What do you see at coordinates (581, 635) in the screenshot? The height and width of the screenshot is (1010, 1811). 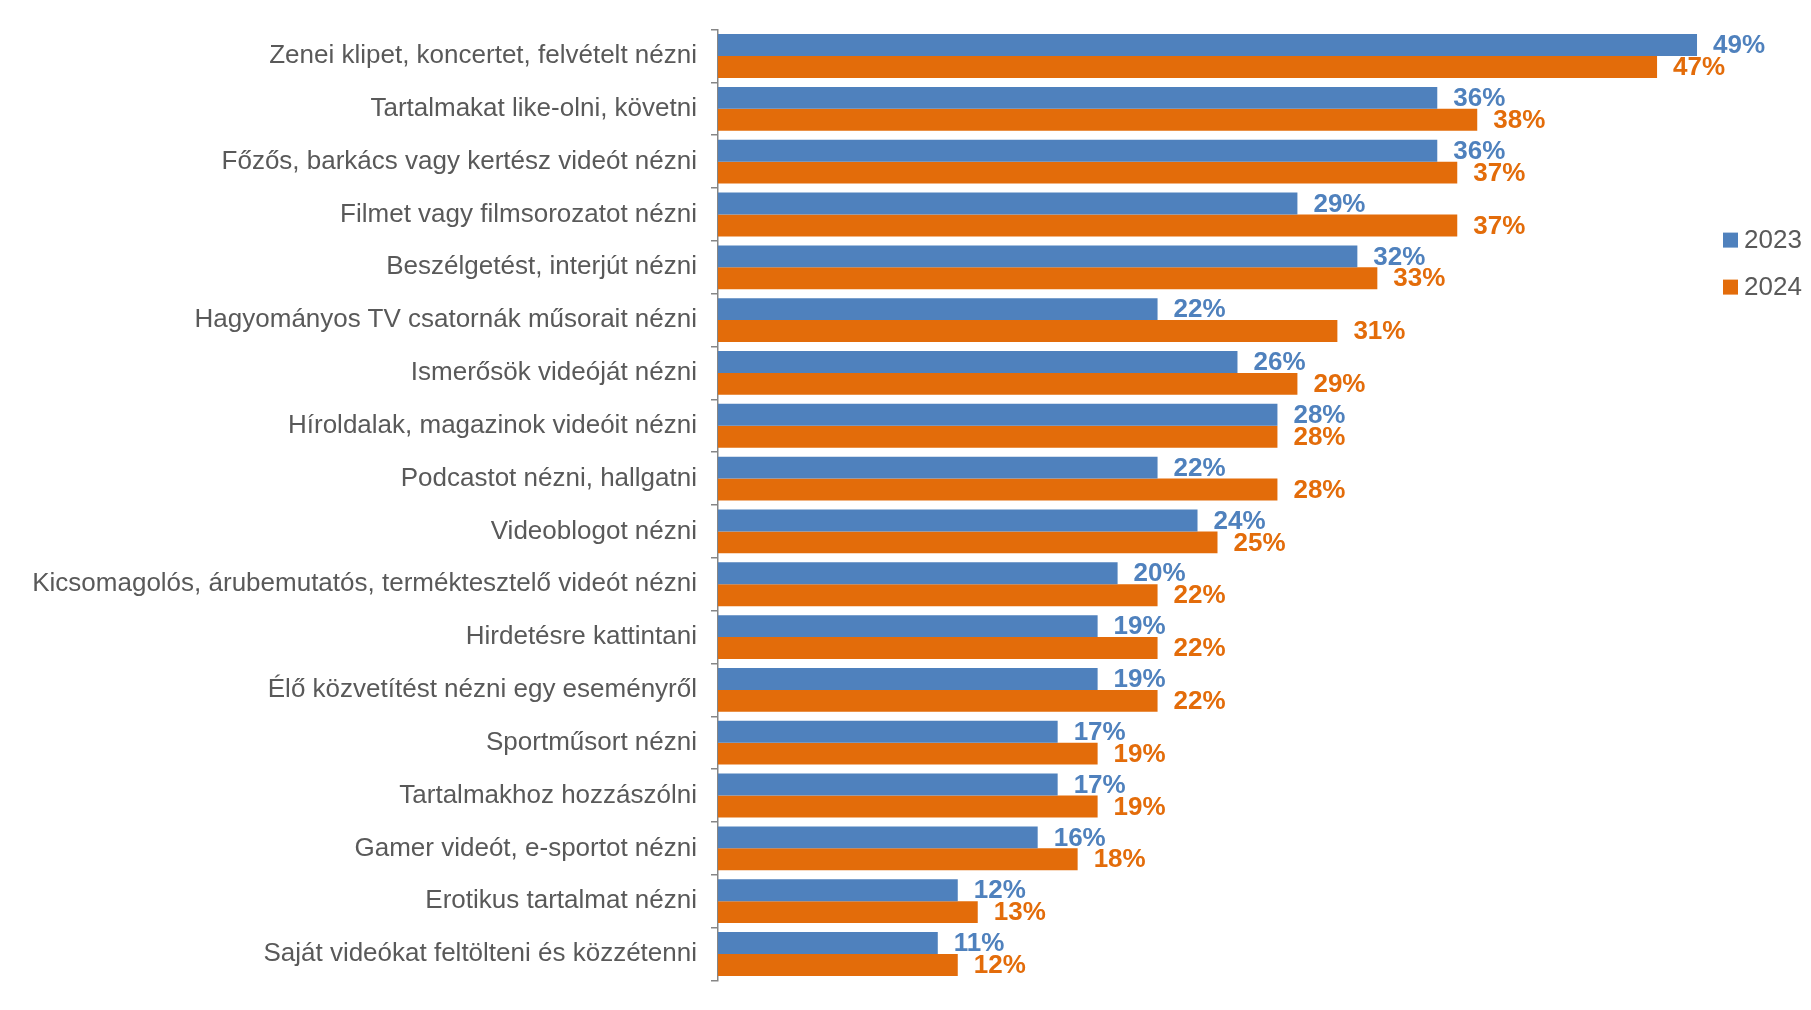 I see `y-tick-label: Hirdetésre kattintani` at bounding box center [581, 635].